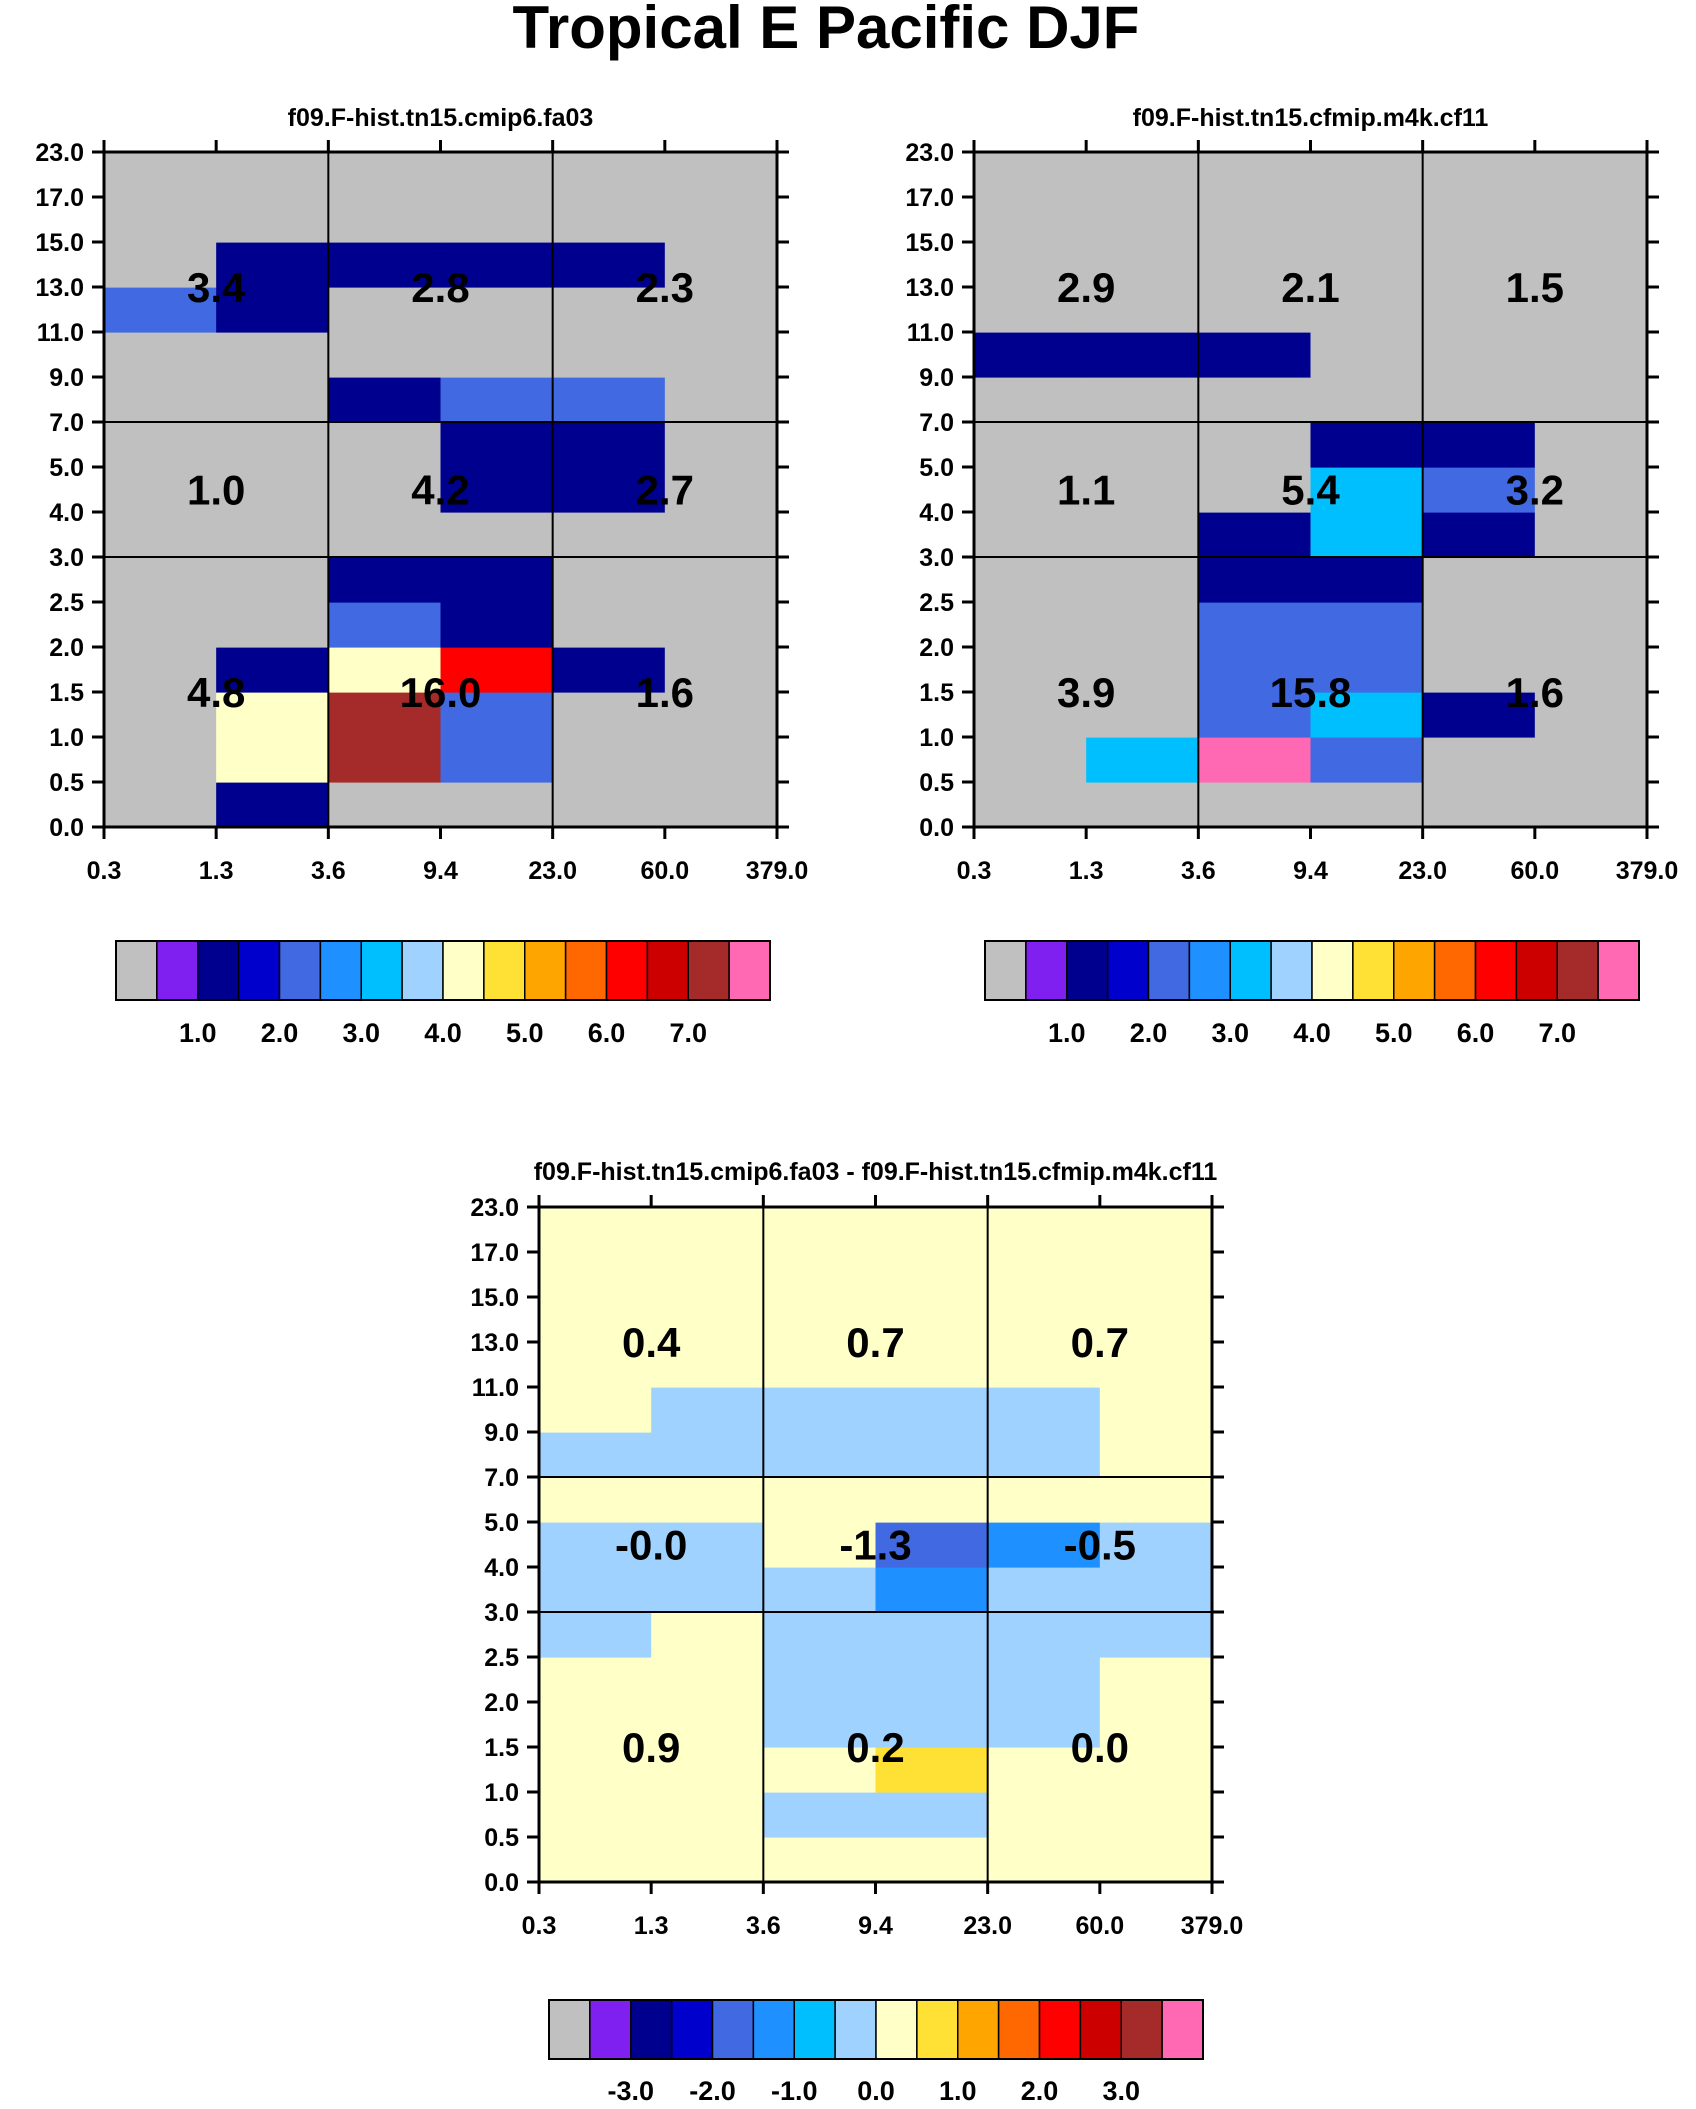 The image size is (1696, 2109). I want to click on y-tick-label: 17.0, so click(59, 198).